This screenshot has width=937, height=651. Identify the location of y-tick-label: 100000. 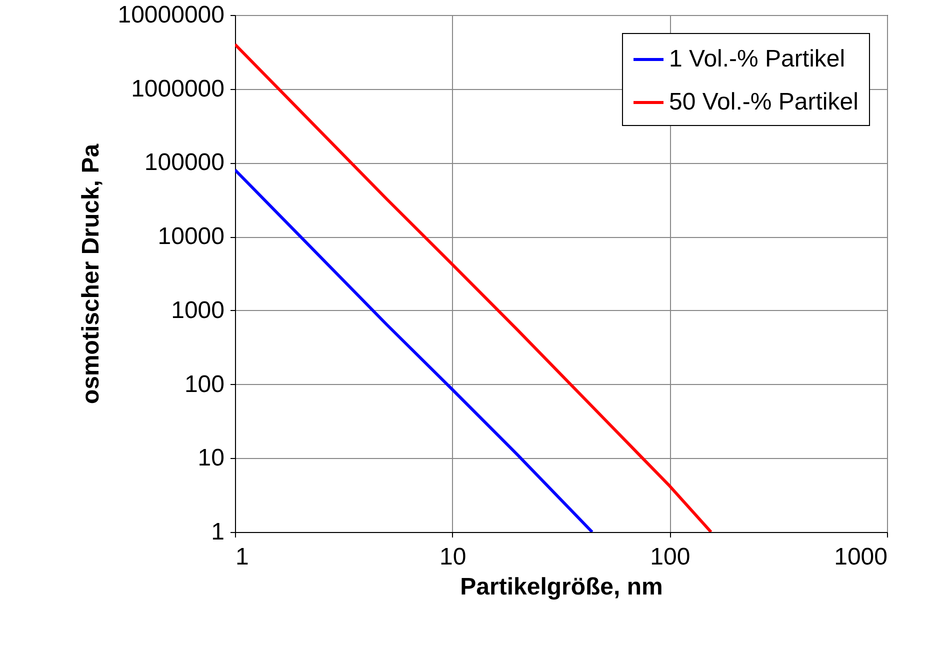
(184, 162).